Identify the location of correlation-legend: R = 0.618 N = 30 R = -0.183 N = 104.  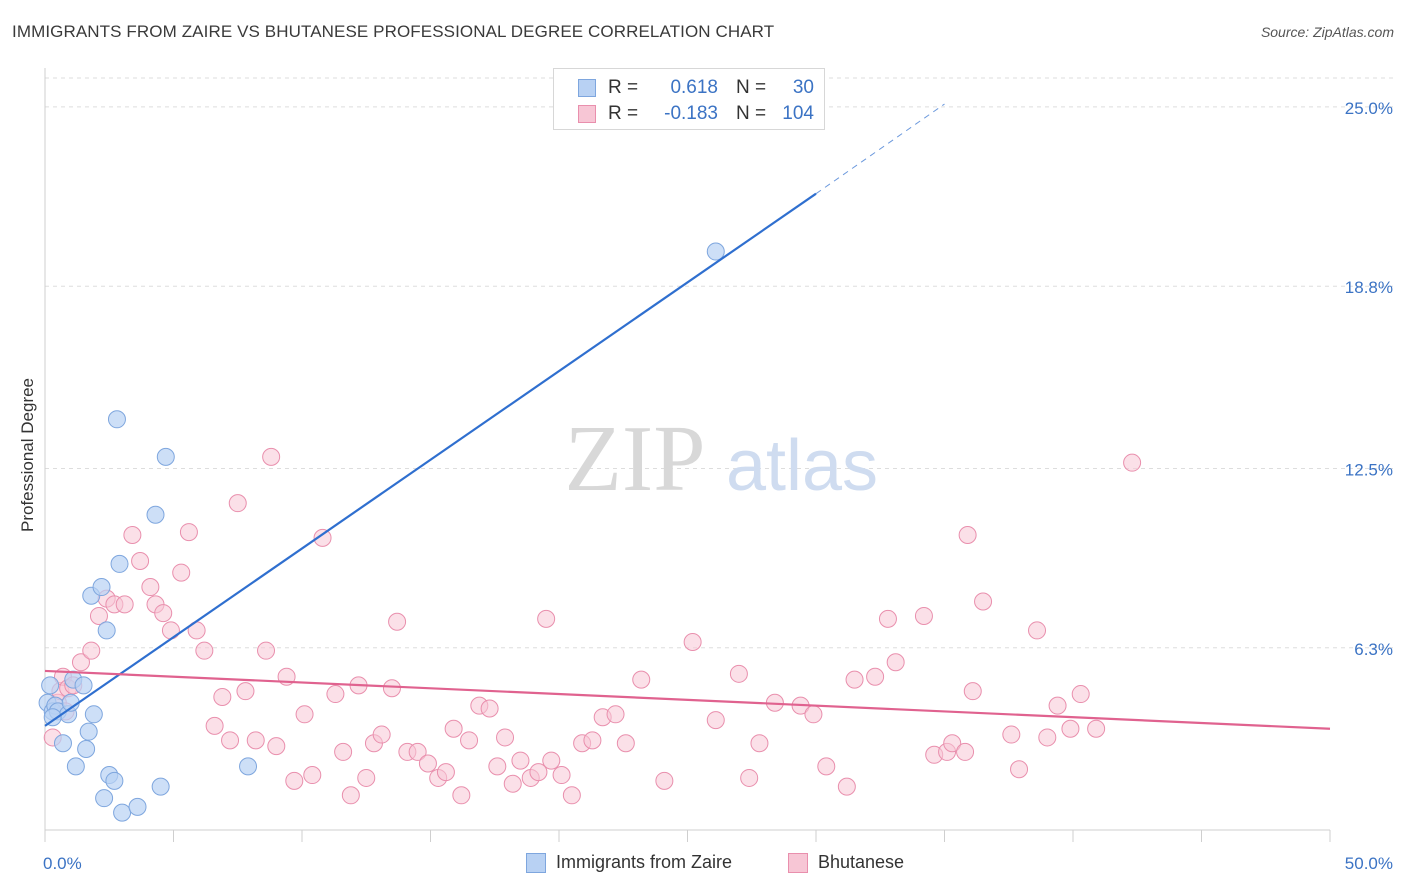
(689, 99).